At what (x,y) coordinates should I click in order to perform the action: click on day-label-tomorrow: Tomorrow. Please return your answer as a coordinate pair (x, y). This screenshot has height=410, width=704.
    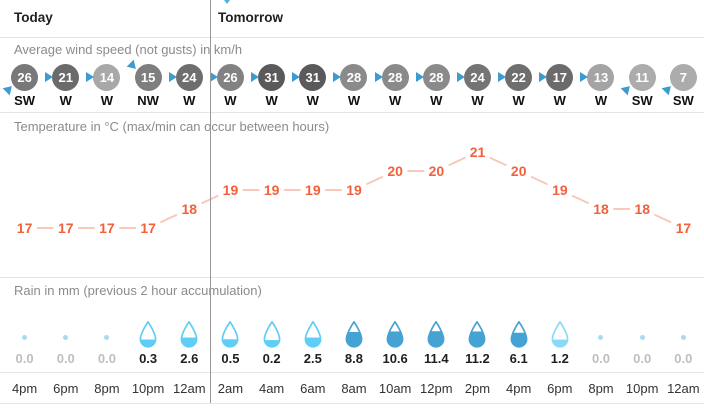
    Looking at the image, I should click on (250, 17).